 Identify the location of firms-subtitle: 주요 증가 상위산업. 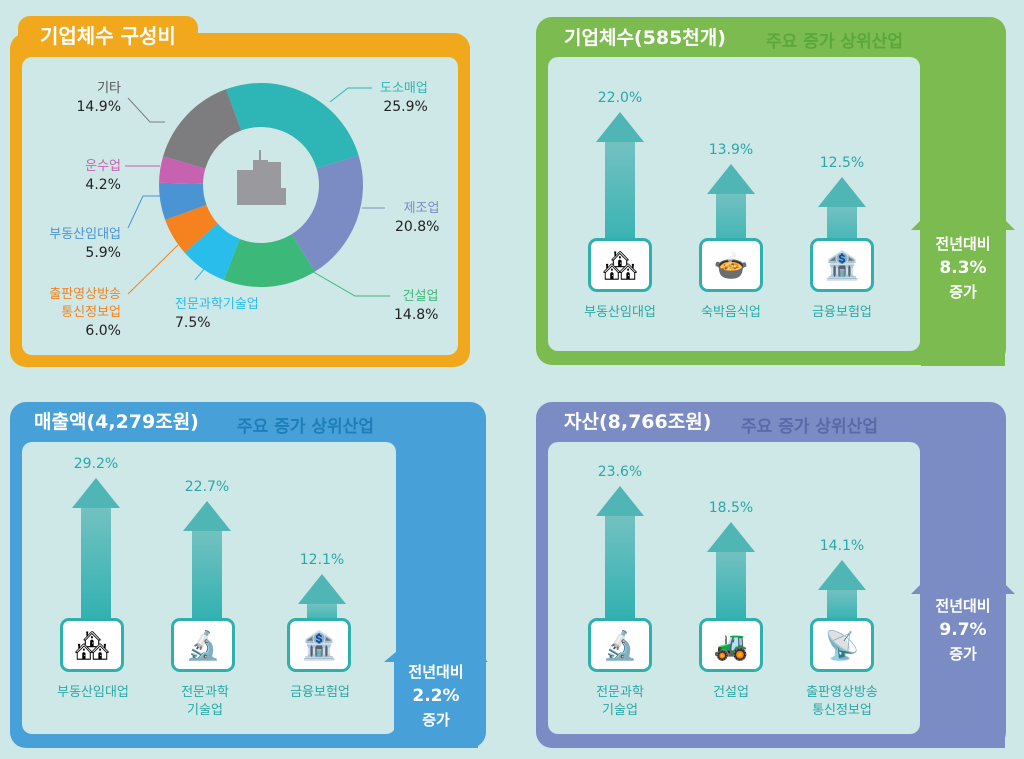
(834, 42).